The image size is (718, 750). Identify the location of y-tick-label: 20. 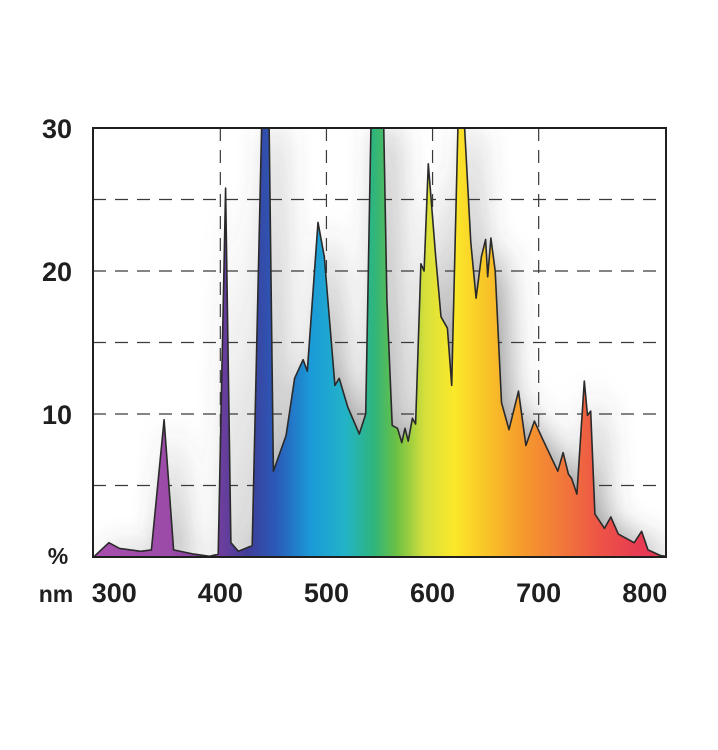
(57, 272).